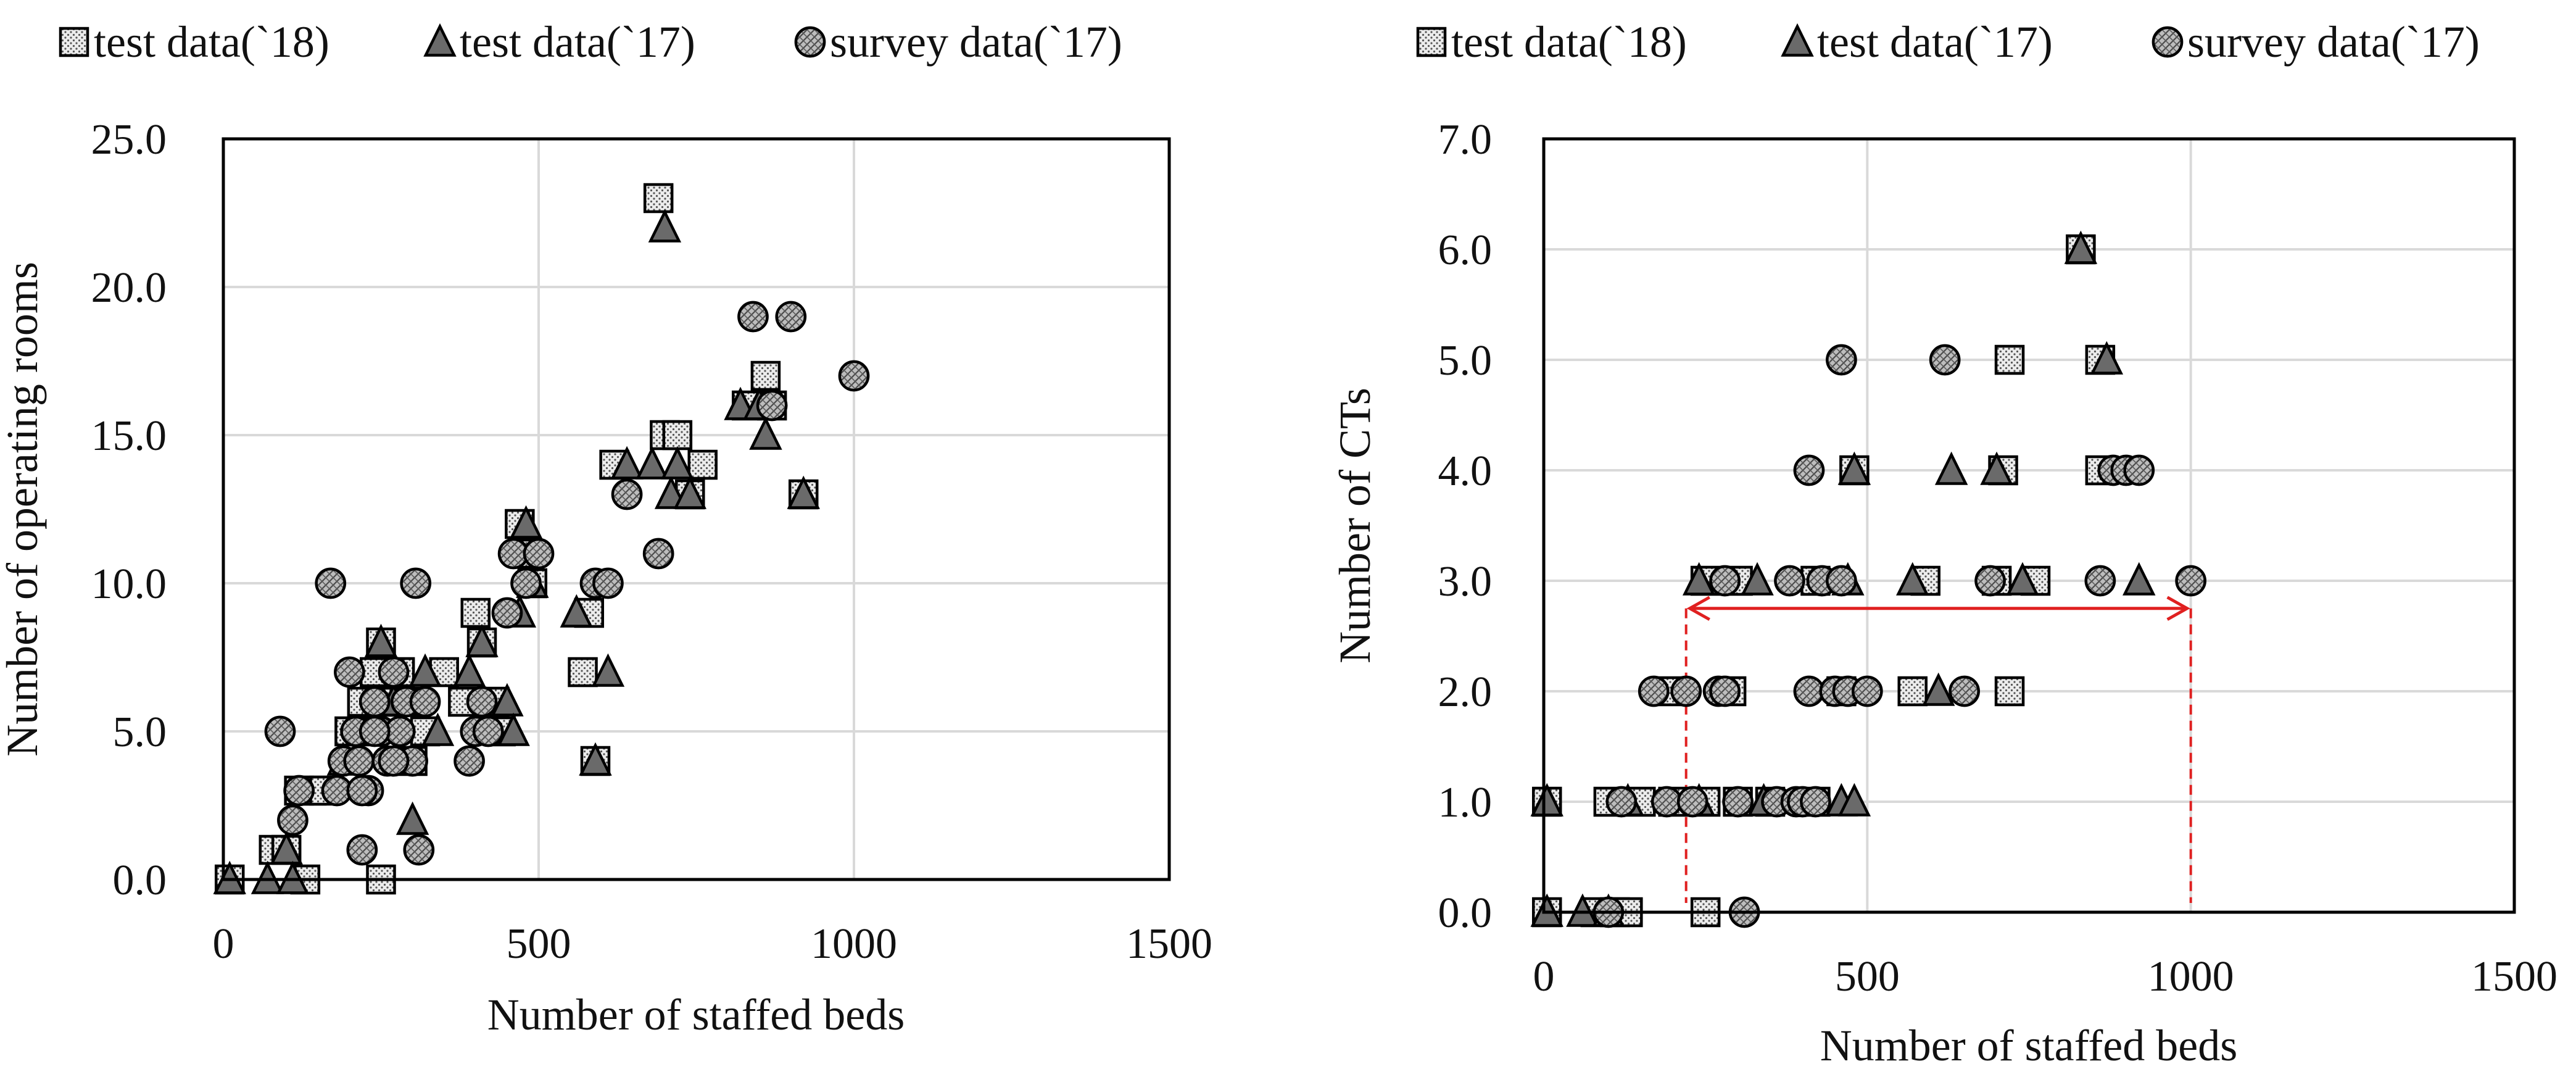 The width and height of the screenshot is (2576, 1077). What do you see at coordinates (1465, 471) in the screenshot?
I see `y-tick-label: 4.0` at bounding box center [1465, 471].